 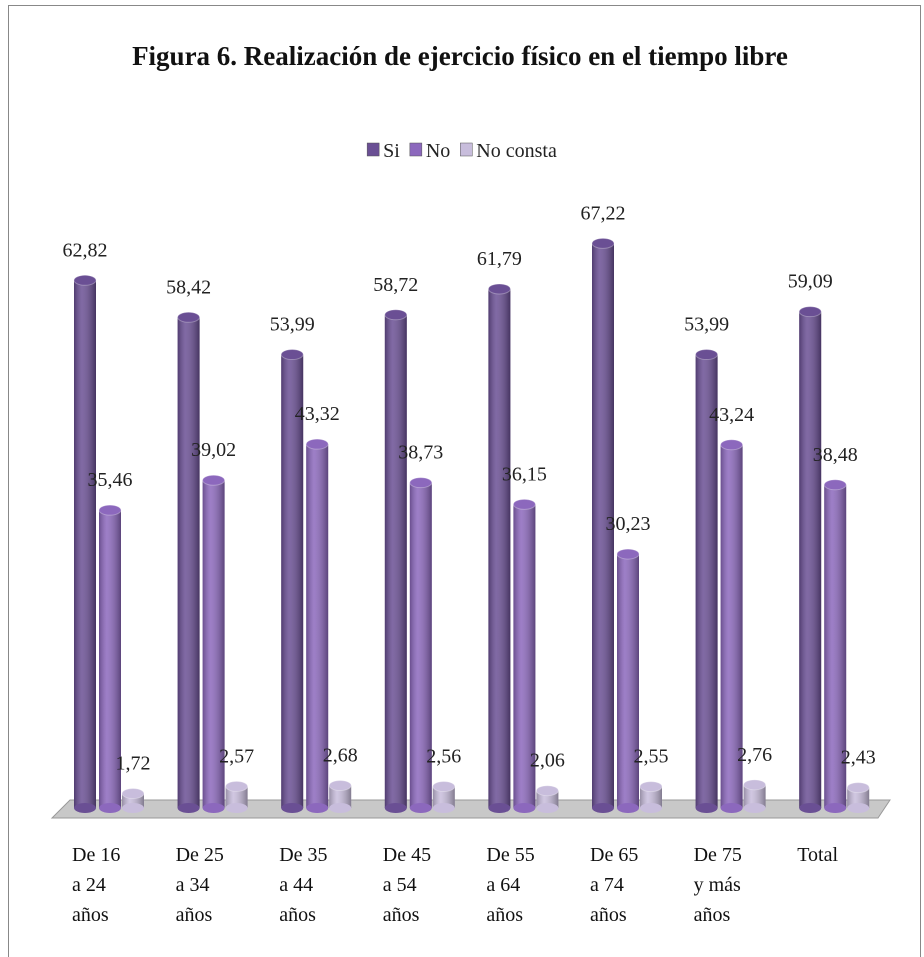 I want to click on data-label: 2,55, so click(x=651, y=757).